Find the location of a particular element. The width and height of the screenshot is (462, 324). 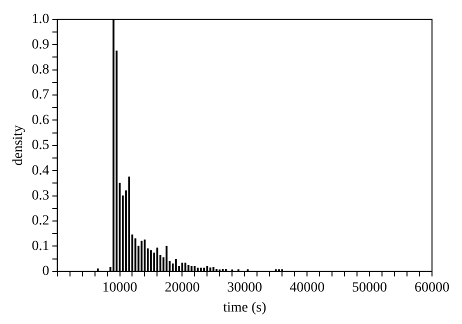

x-tick-label: 50000 is located at coordinates (370, 288).